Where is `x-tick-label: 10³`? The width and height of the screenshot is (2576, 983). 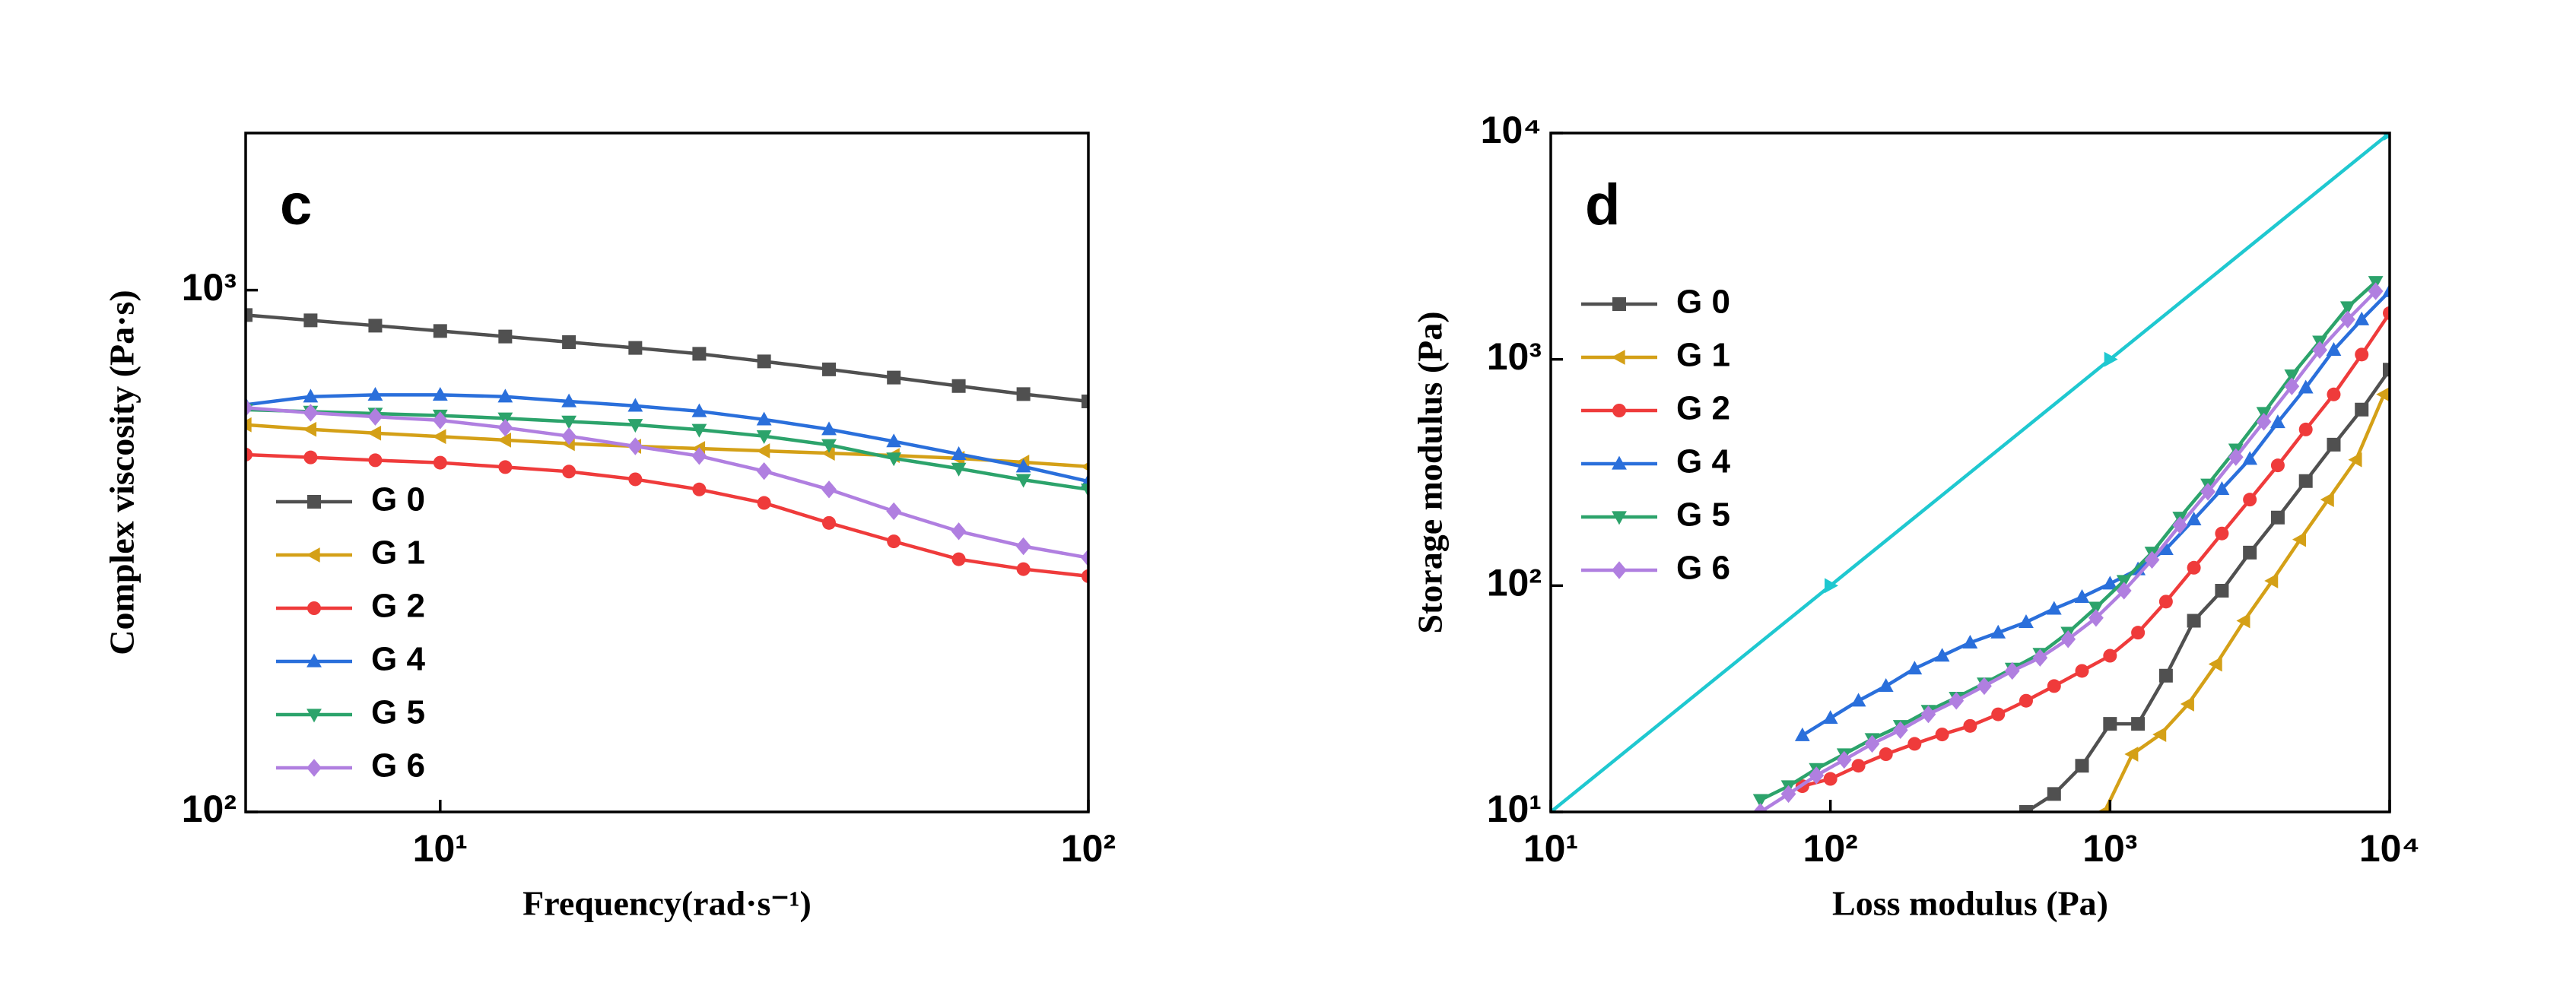
x-tick-label: 10³ is located at coordinates (2109, 848).